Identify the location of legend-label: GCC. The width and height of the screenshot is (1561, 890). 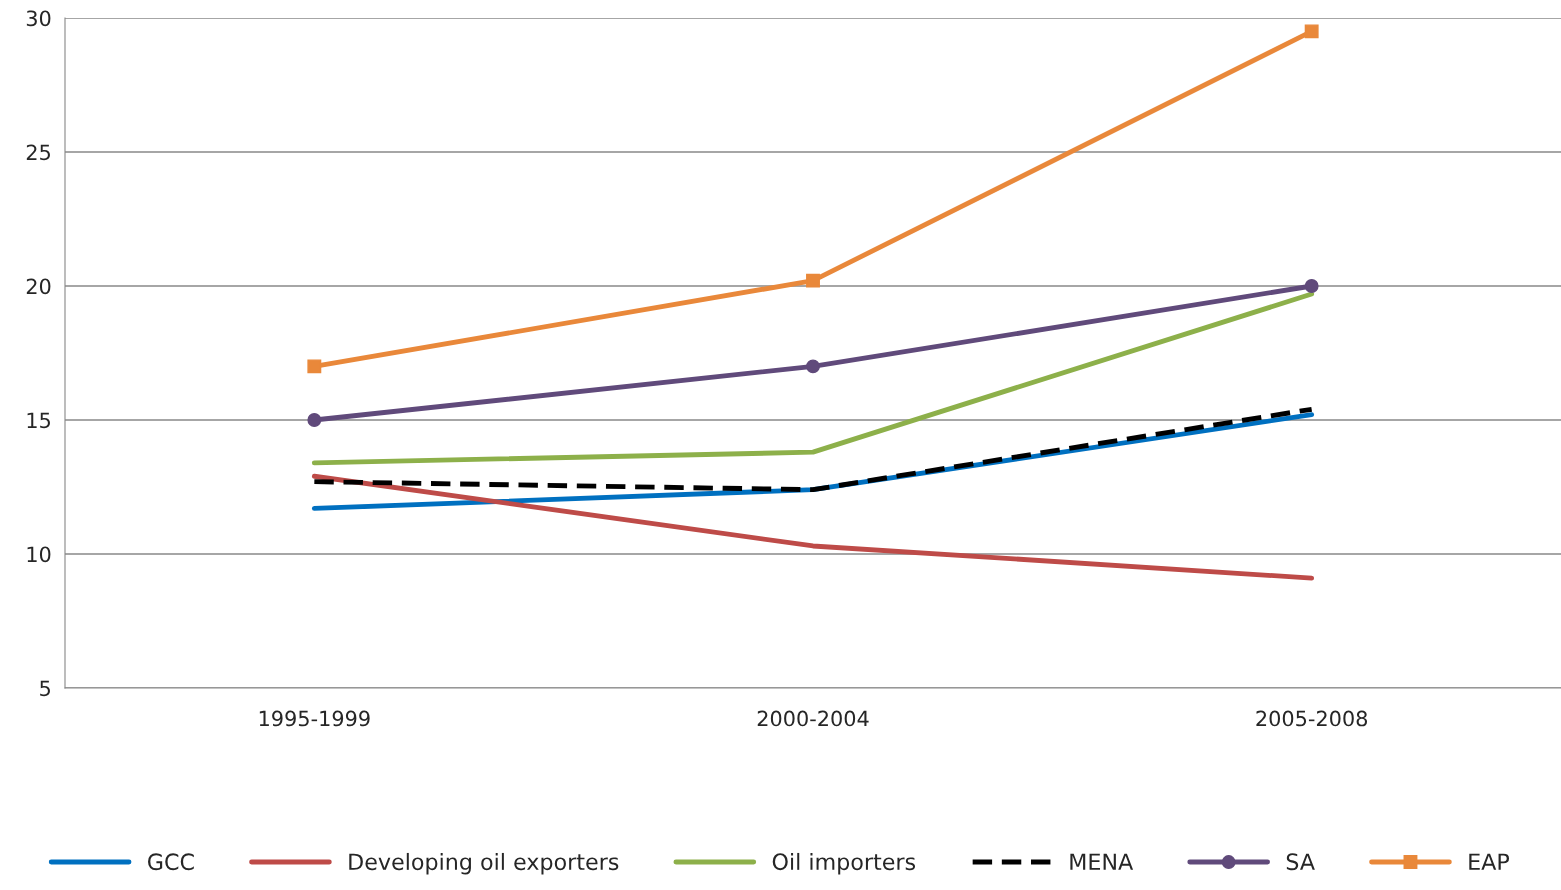
(171, 862).